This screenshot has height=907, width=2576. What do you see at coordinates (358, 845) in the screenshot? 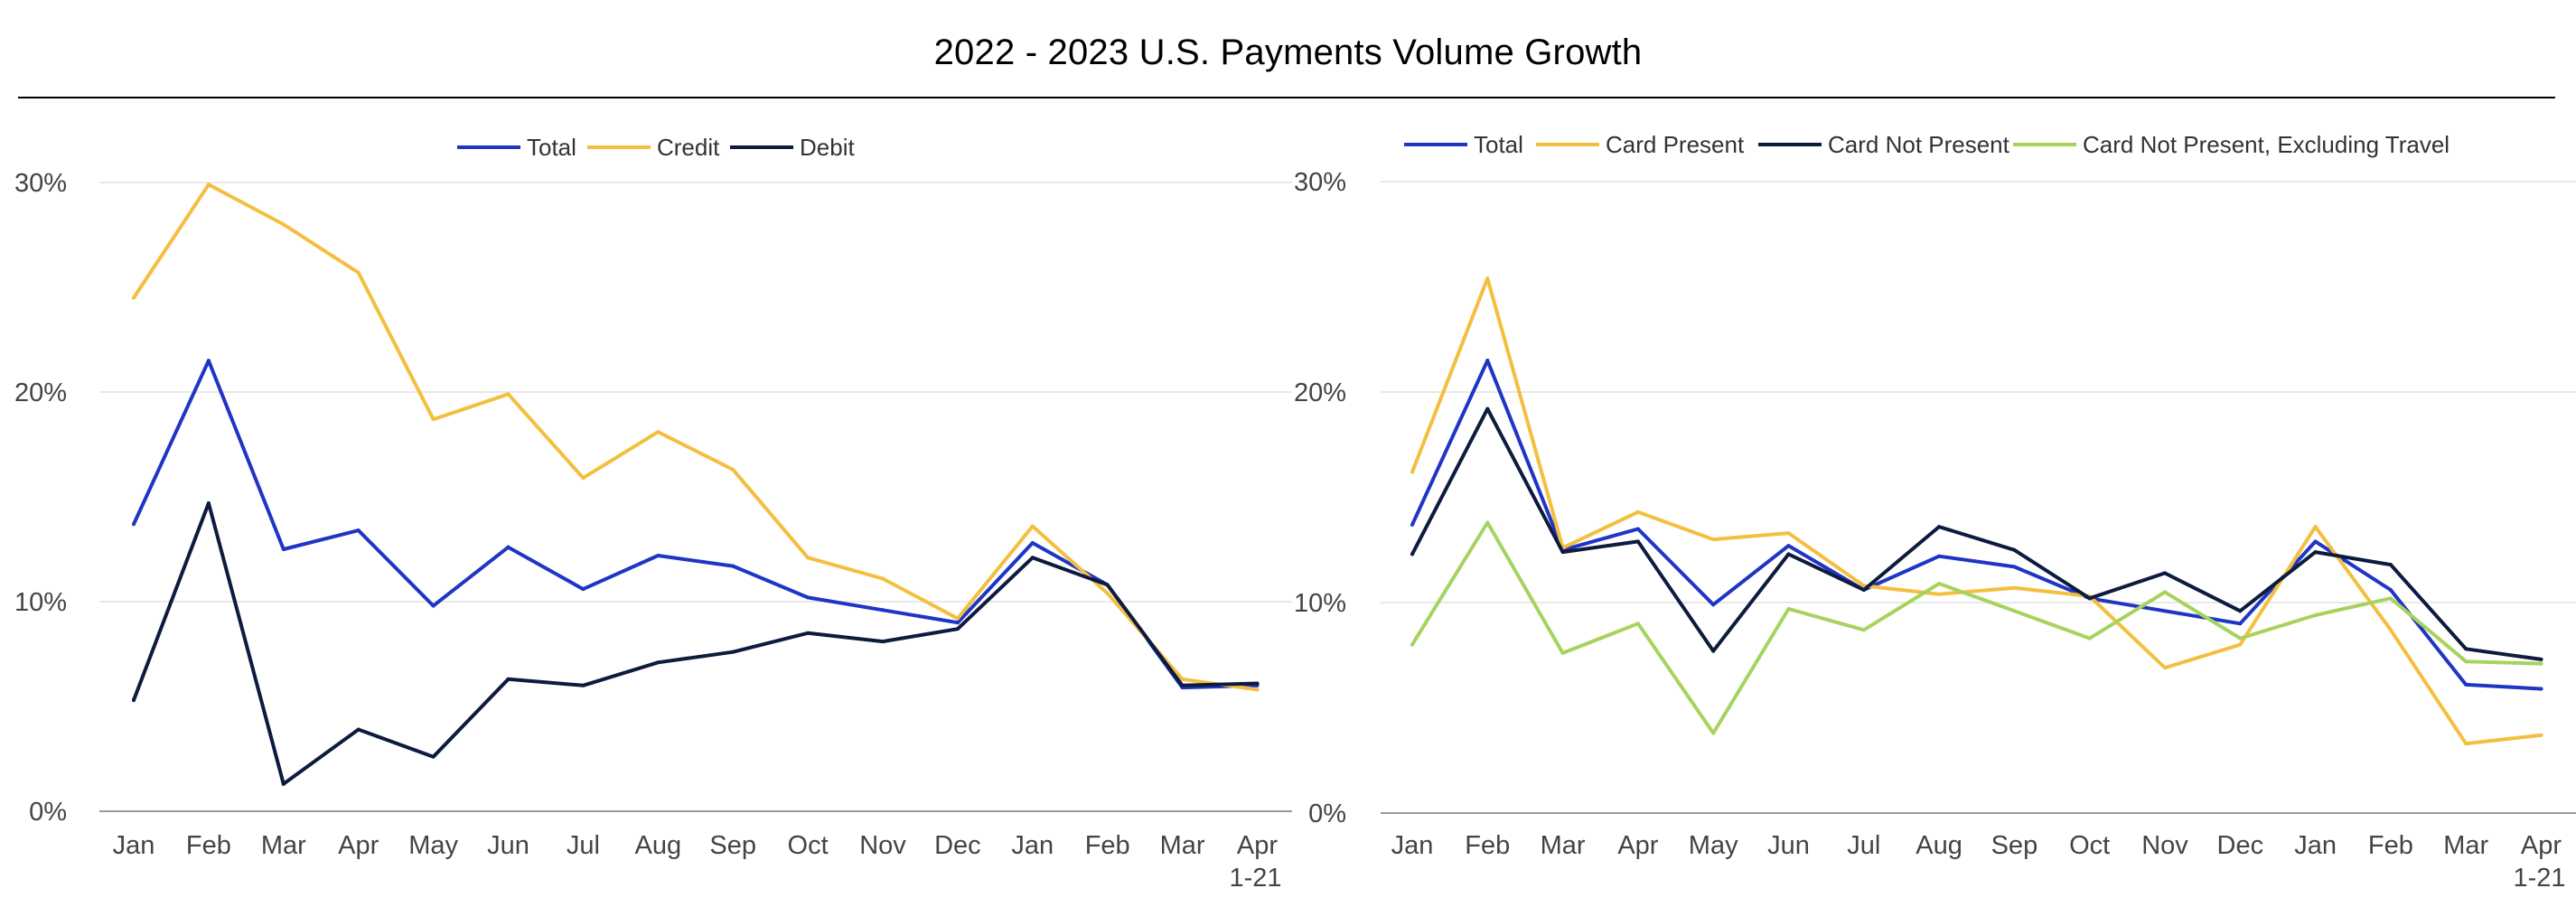
I see `chart0-x-tick-label: Apr` at bounding box center [358, 845].